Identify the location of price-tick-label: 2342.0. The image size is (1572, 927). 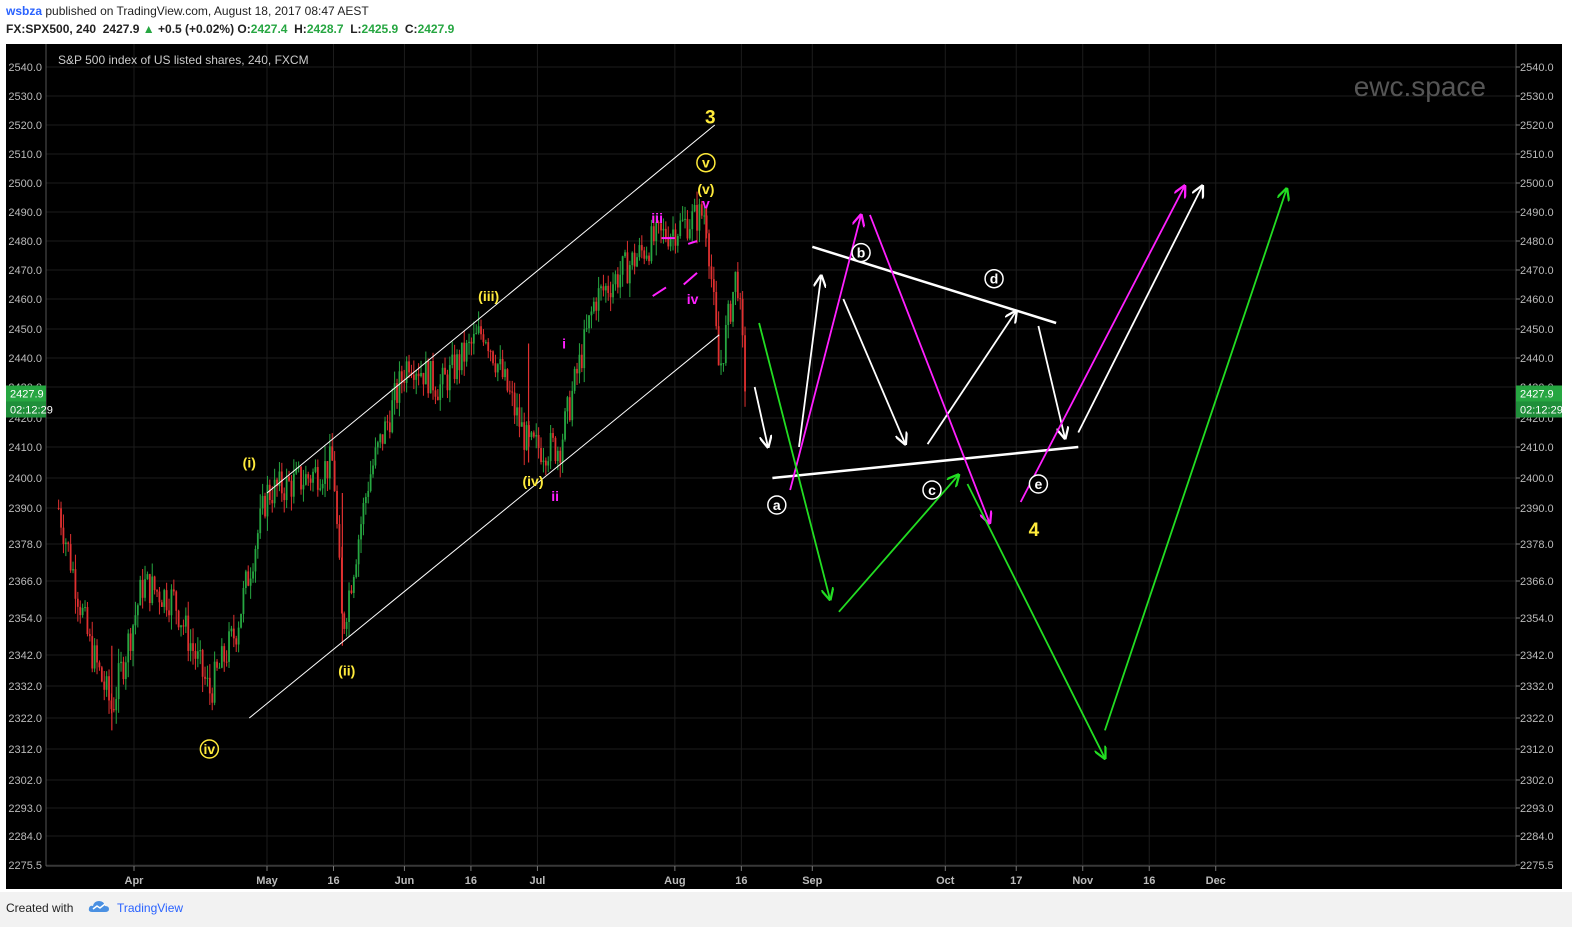
(1537, 656).